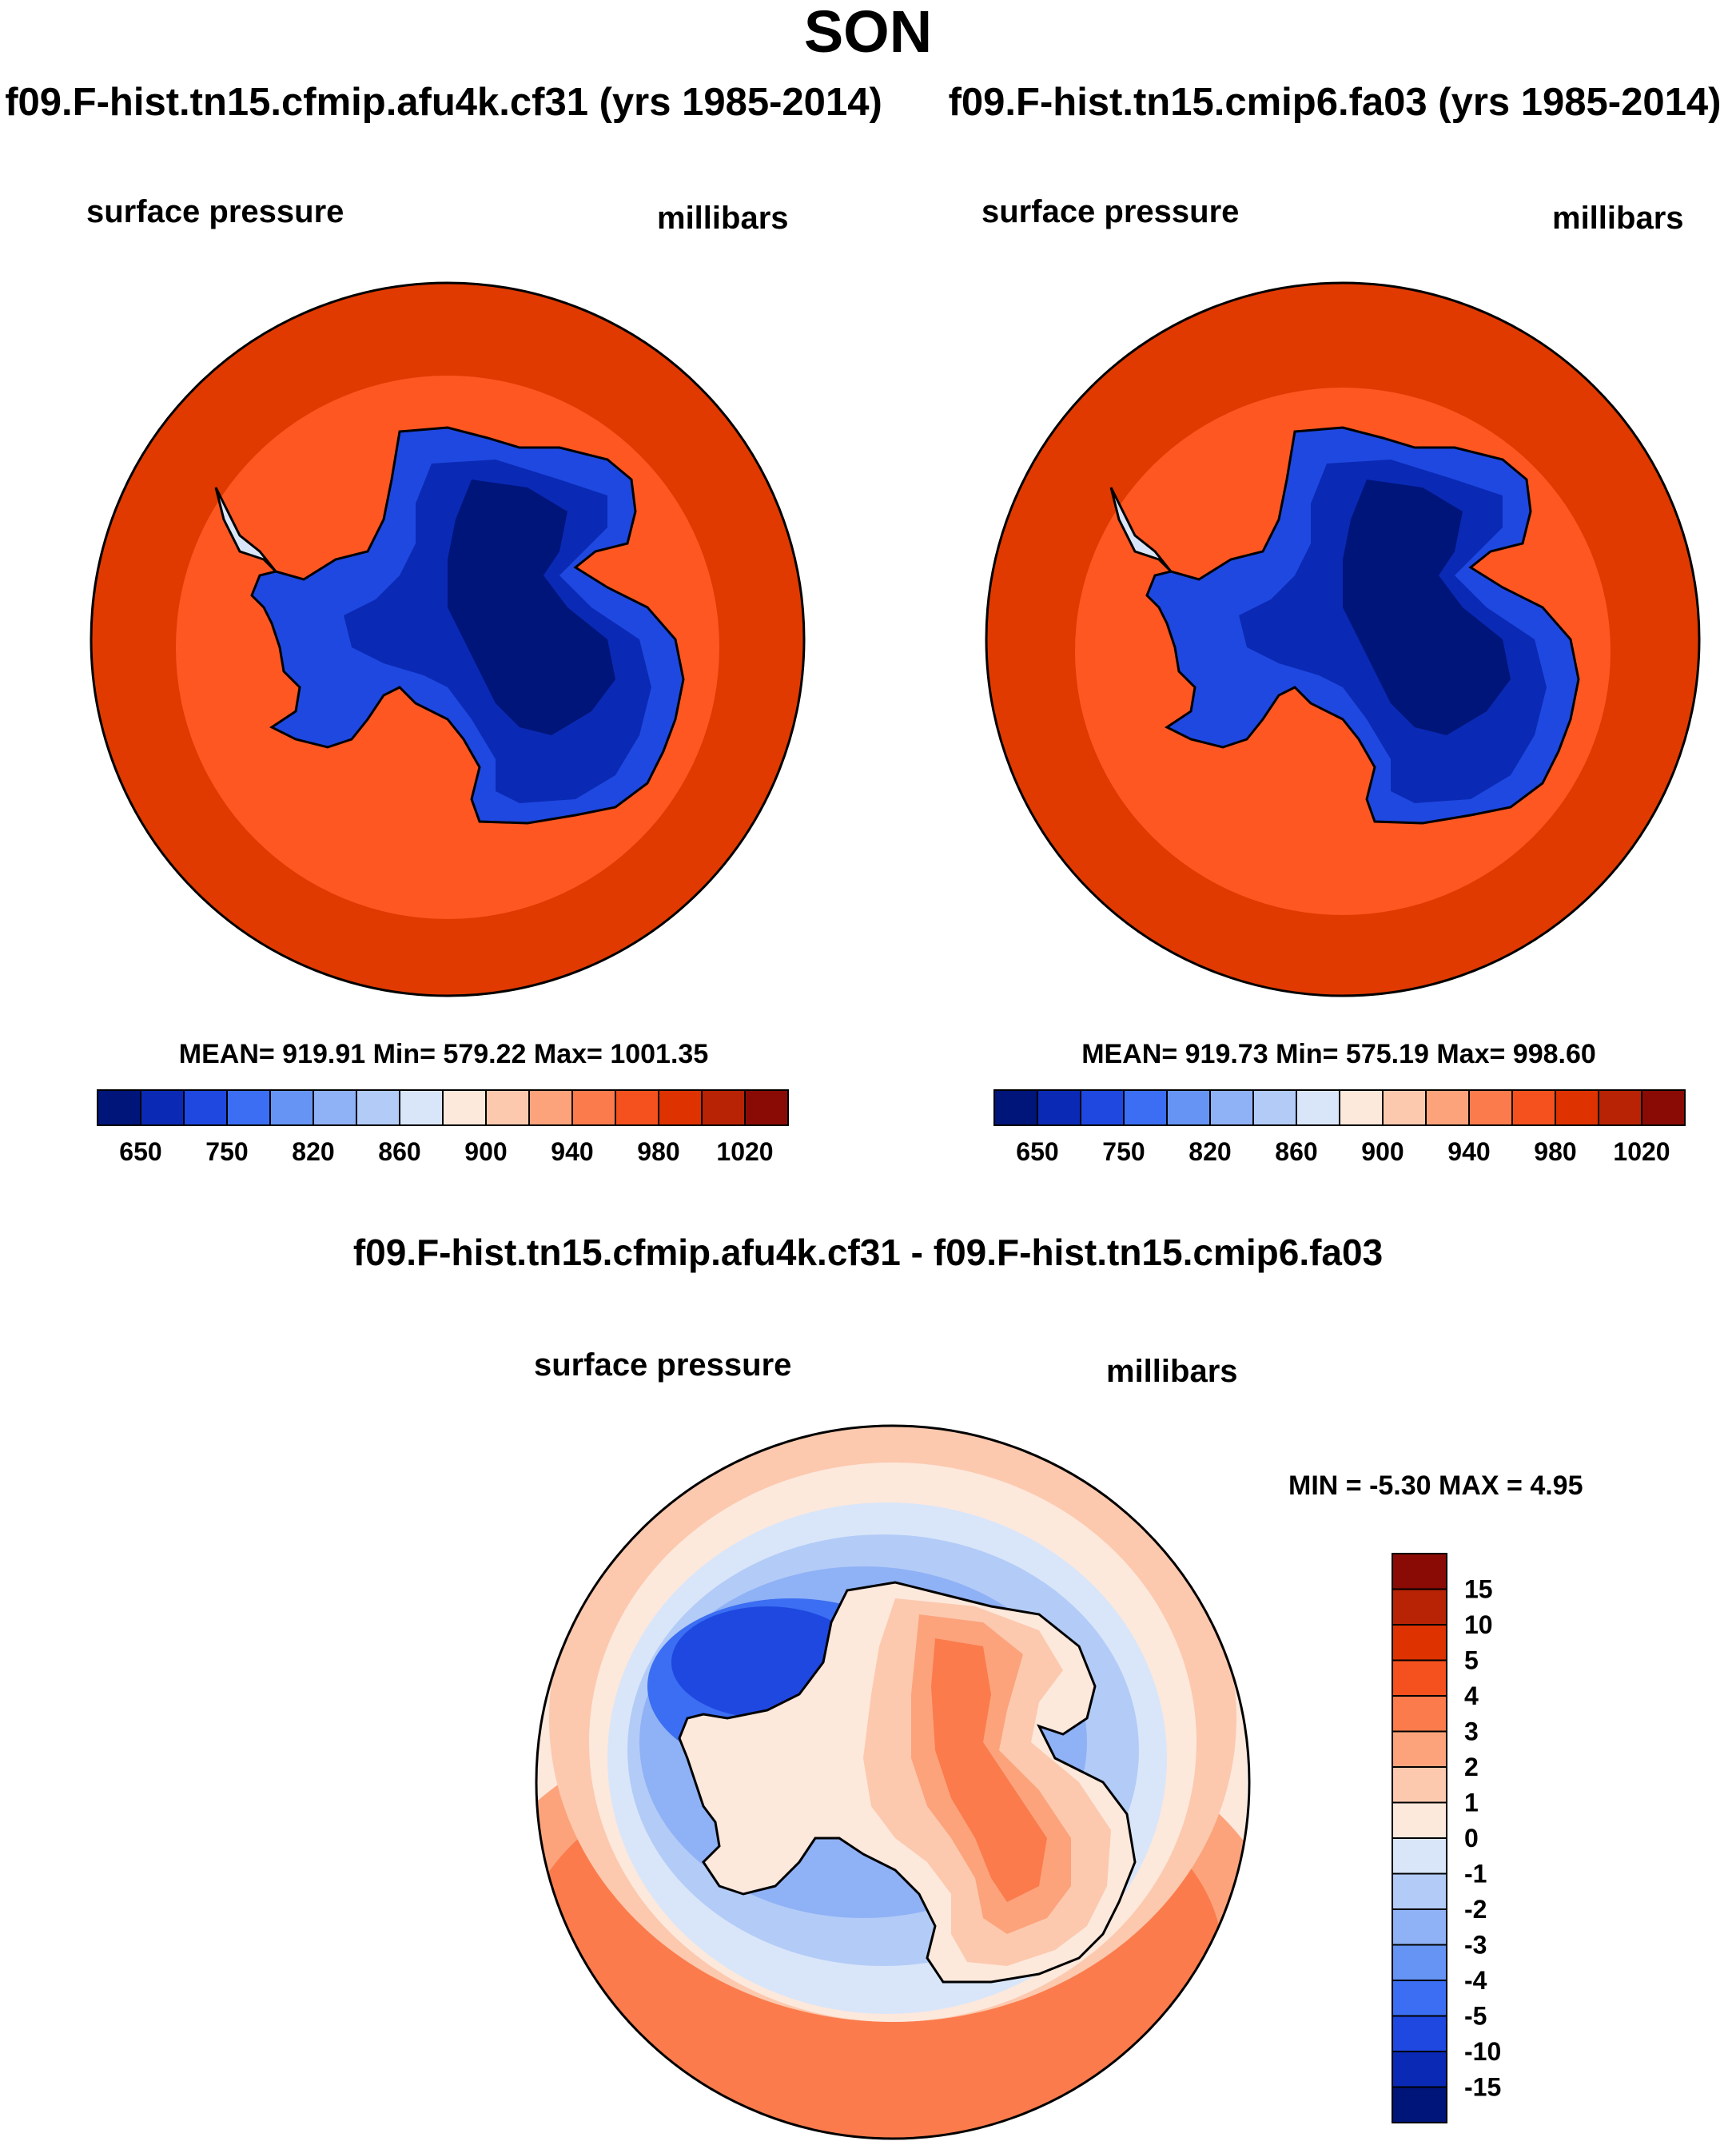 Image resolution: width=1736 pixels, height=2153 pixels. I want to click on colorbar-tick-label: 4, so click(1471, 1695).